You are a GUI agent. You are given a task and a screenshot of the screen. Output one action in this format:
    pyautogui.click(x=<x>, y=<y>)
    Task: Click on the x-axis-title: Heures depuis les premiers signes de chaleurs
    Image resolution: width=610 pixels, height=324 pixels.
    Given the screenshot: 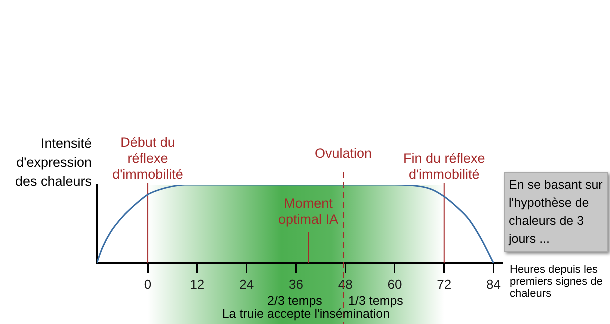 What is the action you would take?
    pyautogui.click(x=557, y=282)
    